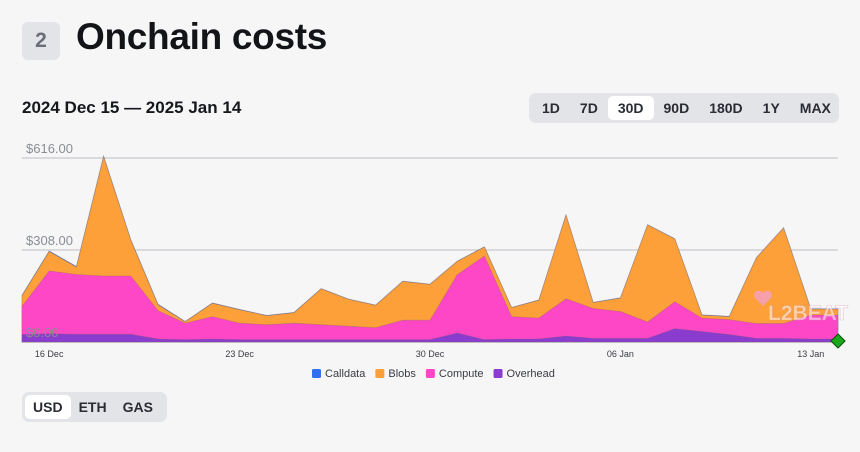  I want to click on x-axis-ticks: 16 Dec 23 Dec 30 Dec 06 Jan 13 Jan, so click(429, 354).